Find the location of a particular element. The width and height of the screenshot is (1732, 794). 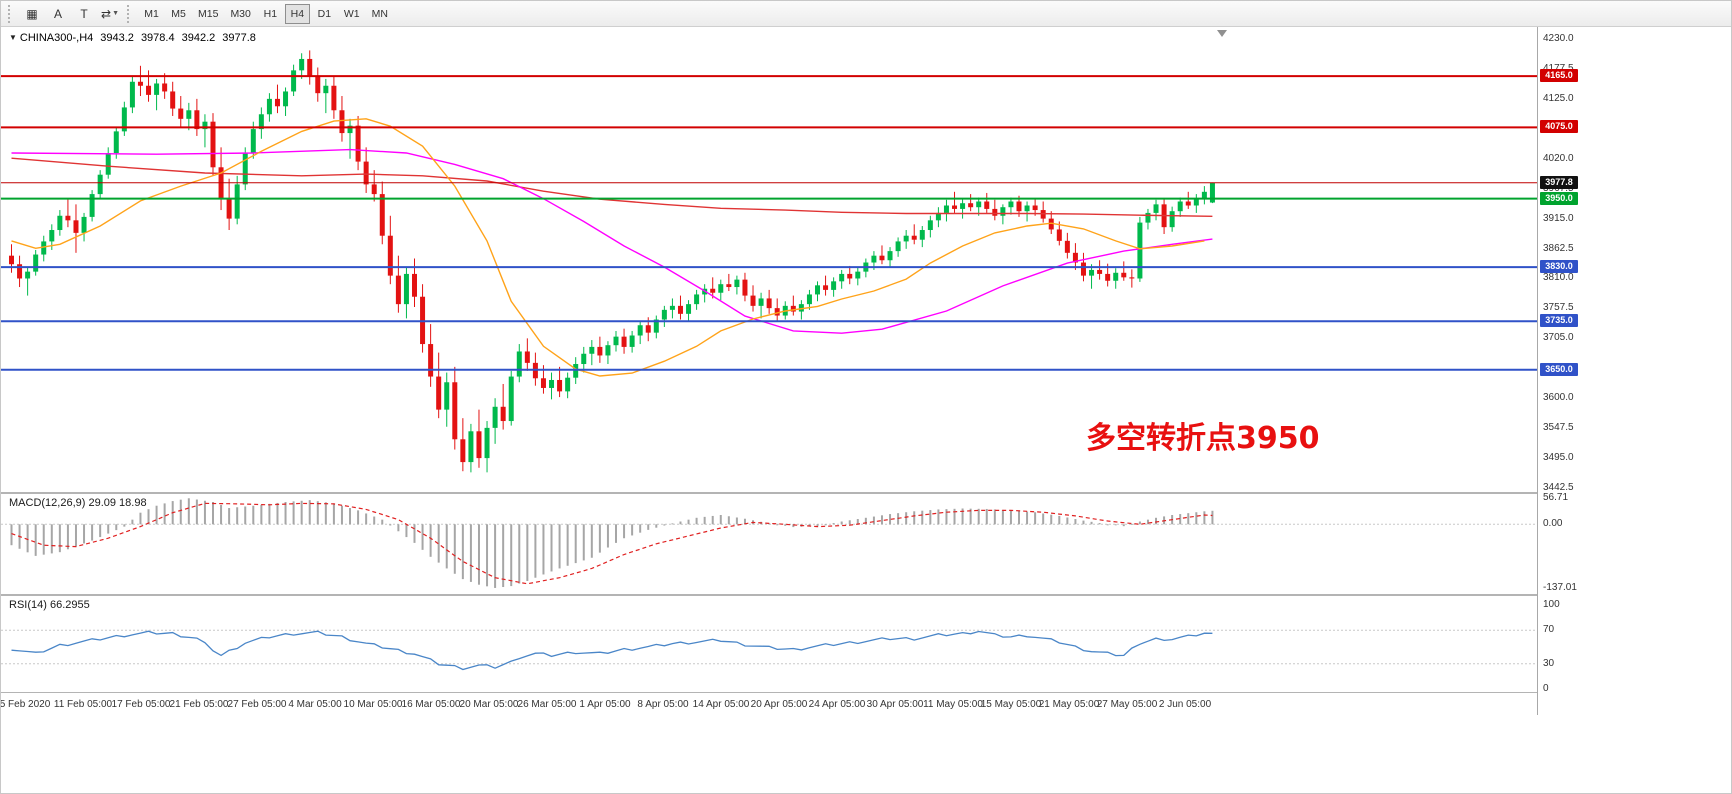

low-value: 3942.2 is located at coordinates (198, 38).